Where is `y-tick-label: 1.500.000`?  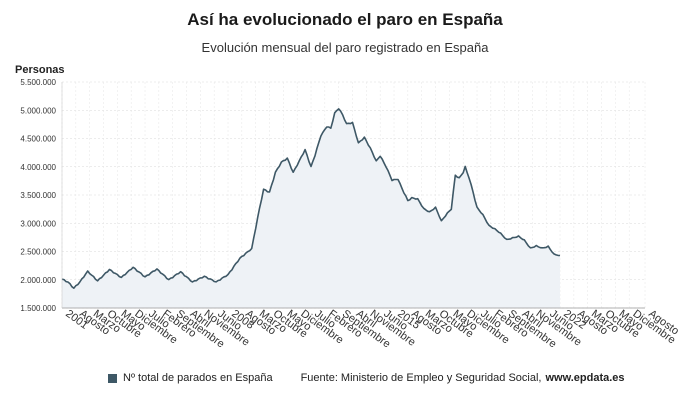 y-tick-label: 1.500.000 is located at coordinates (38, 308).